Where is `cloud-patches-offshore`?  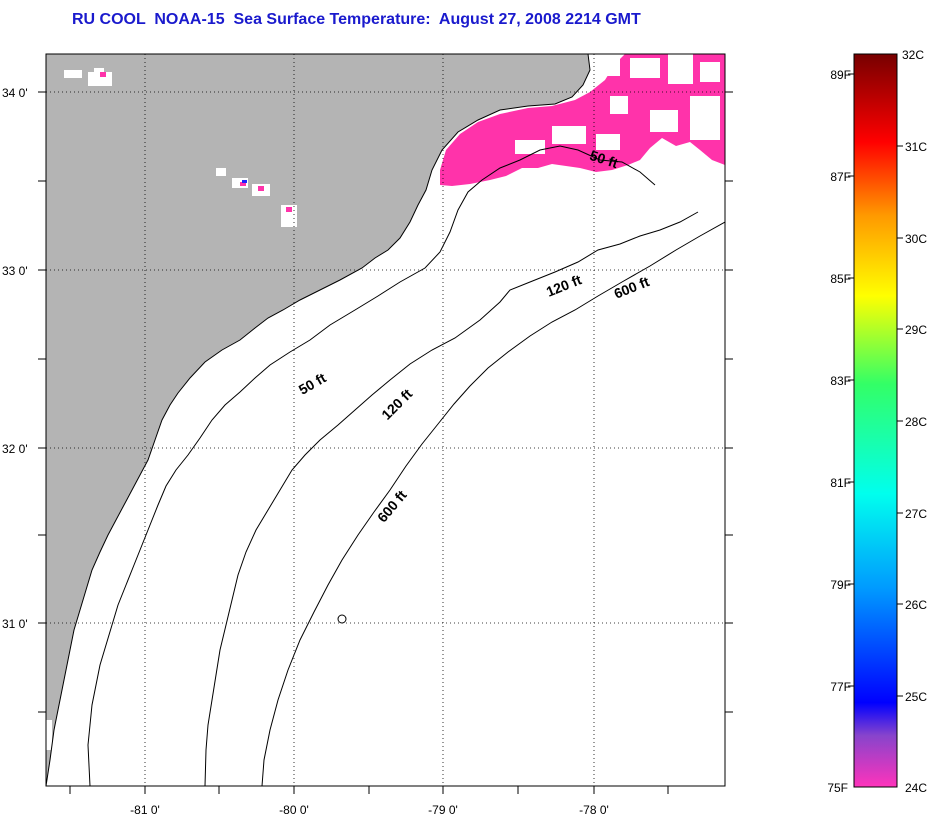 cloud-patches-offshore is located at coordinates (617, 104).